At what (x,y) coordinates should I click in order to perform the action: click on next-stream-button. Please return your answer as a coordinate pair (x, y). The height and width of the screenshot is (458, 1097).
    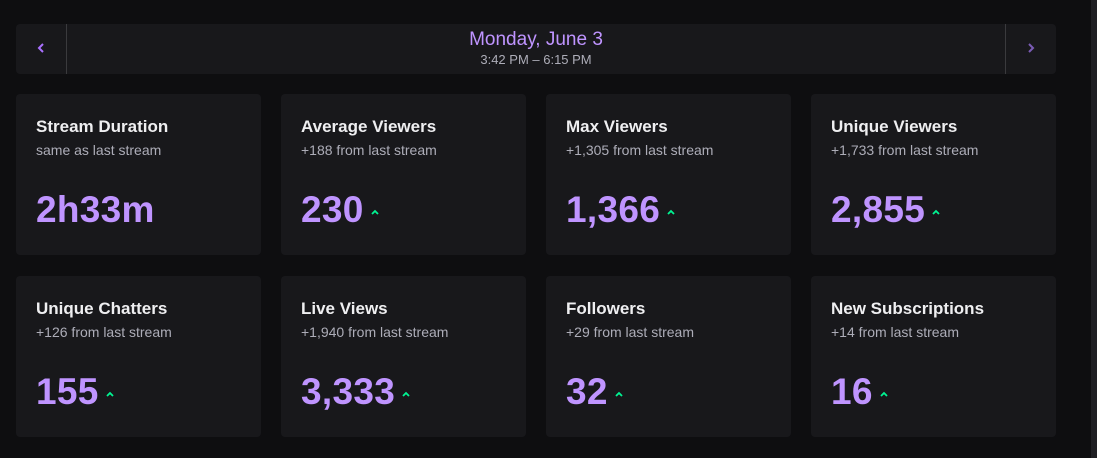
    Looking at the image, I should click on (1030, 49).